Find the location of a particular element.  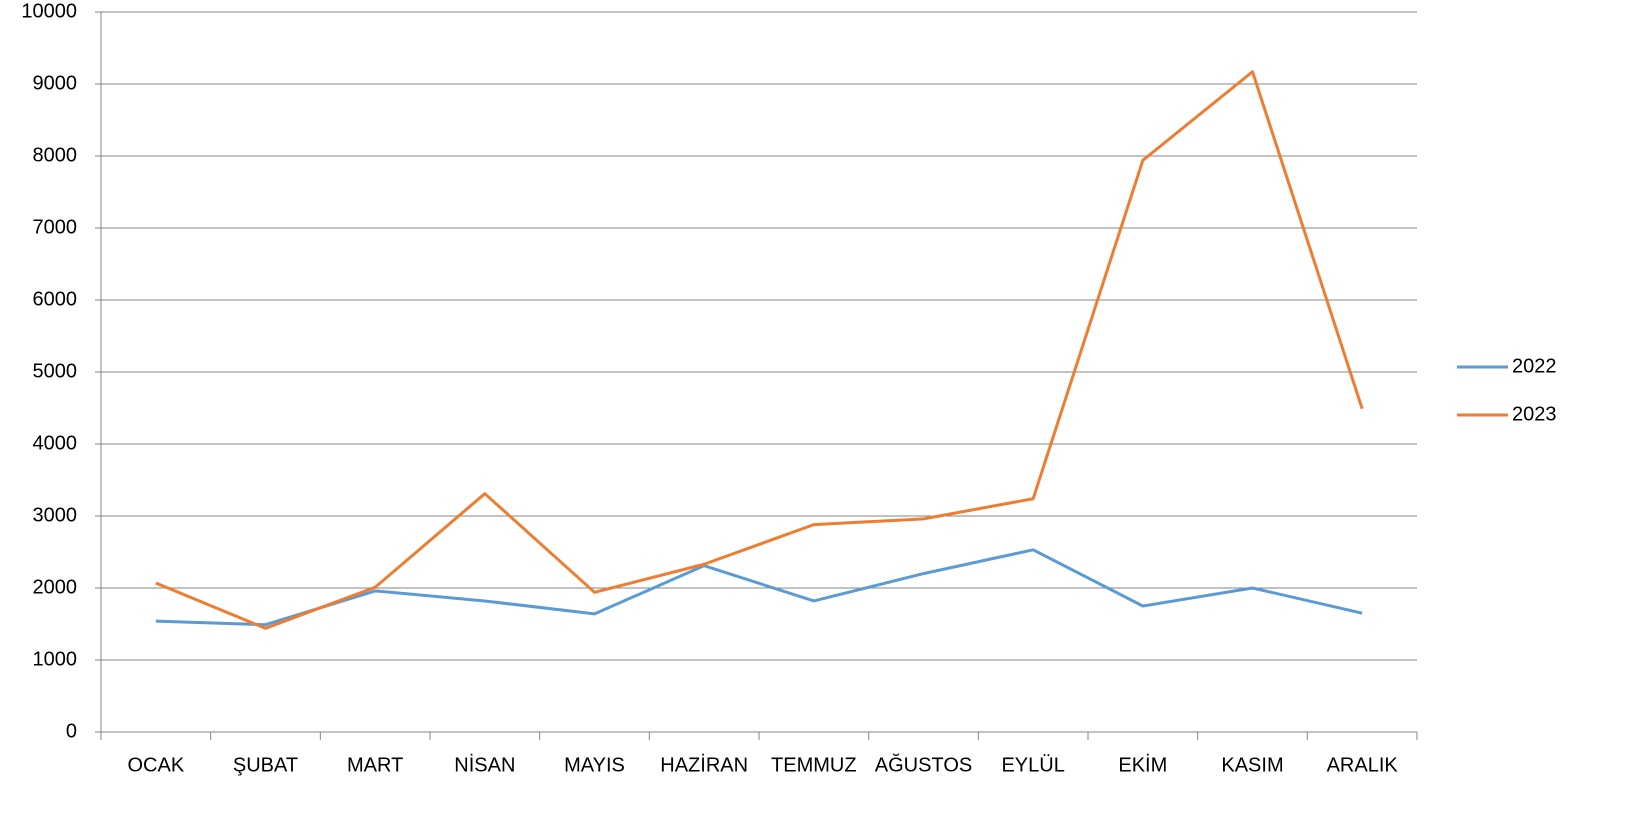

x-tick-label: EYLÜL is located at coordinates (1032, 765).